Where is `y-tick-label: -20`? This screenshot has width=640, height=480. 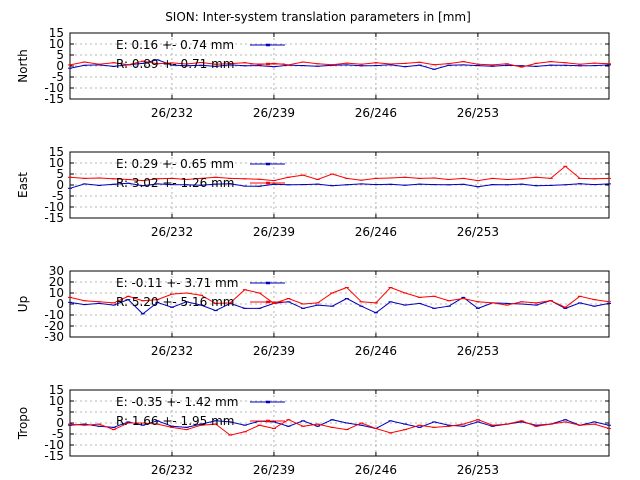
y-tick-label: -20 is located at coordinates (54, 326).